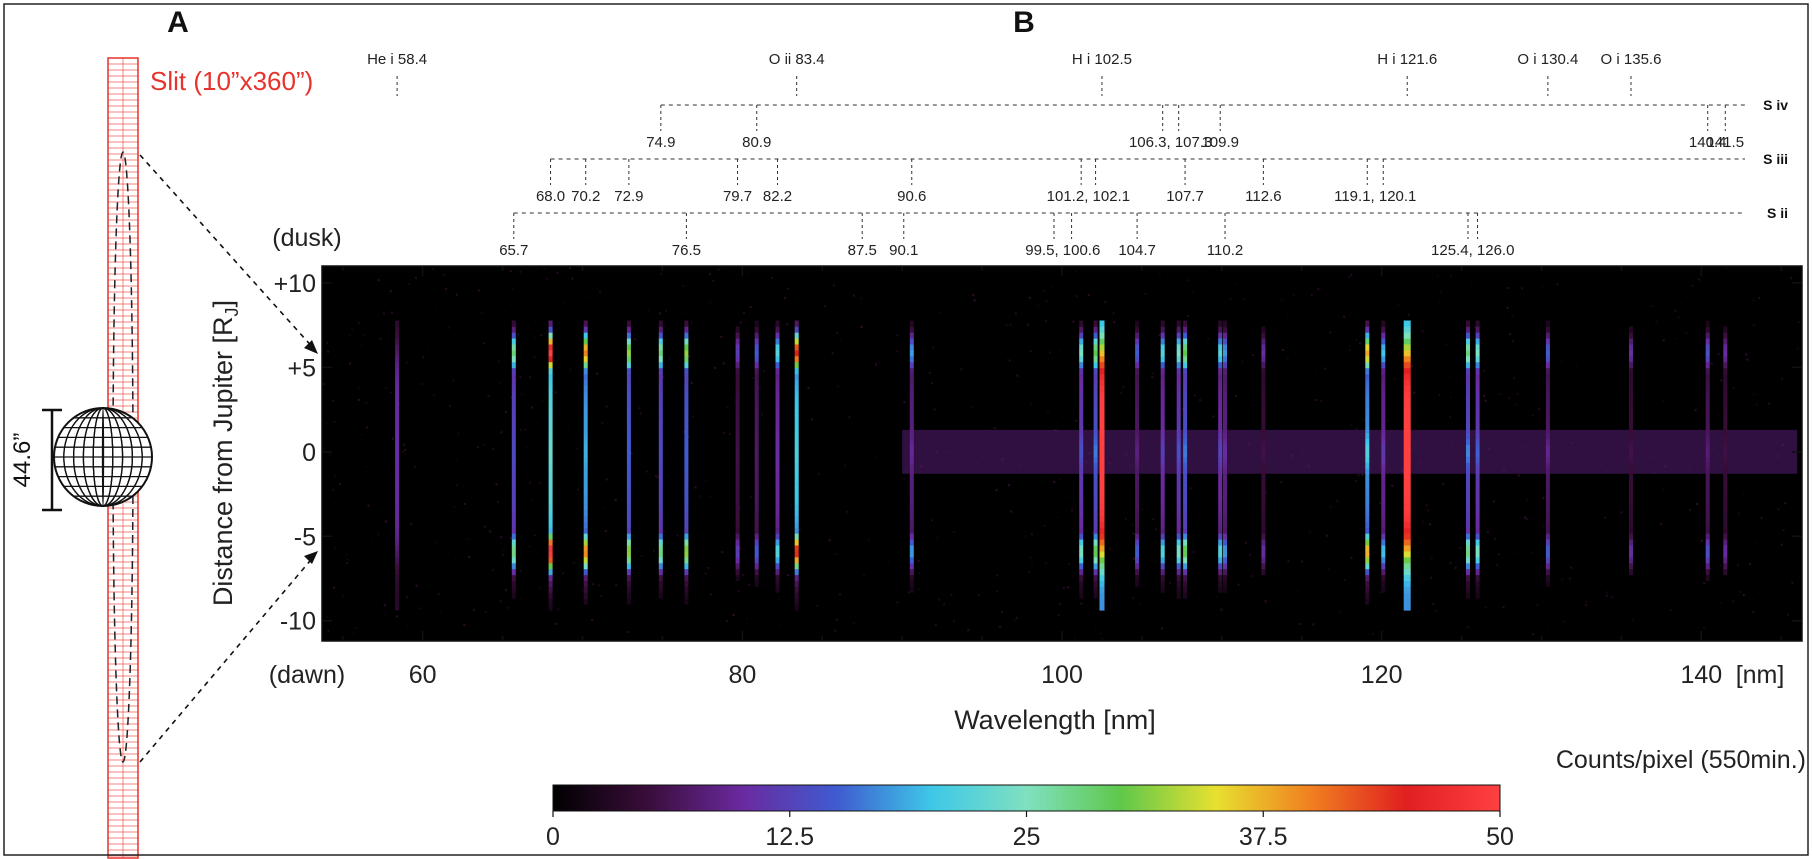  What do you see at coordinates (231, 81) in the screenshot?
I see `slit-label: Slit (10”x360”)` at bounding box center [231, 81].